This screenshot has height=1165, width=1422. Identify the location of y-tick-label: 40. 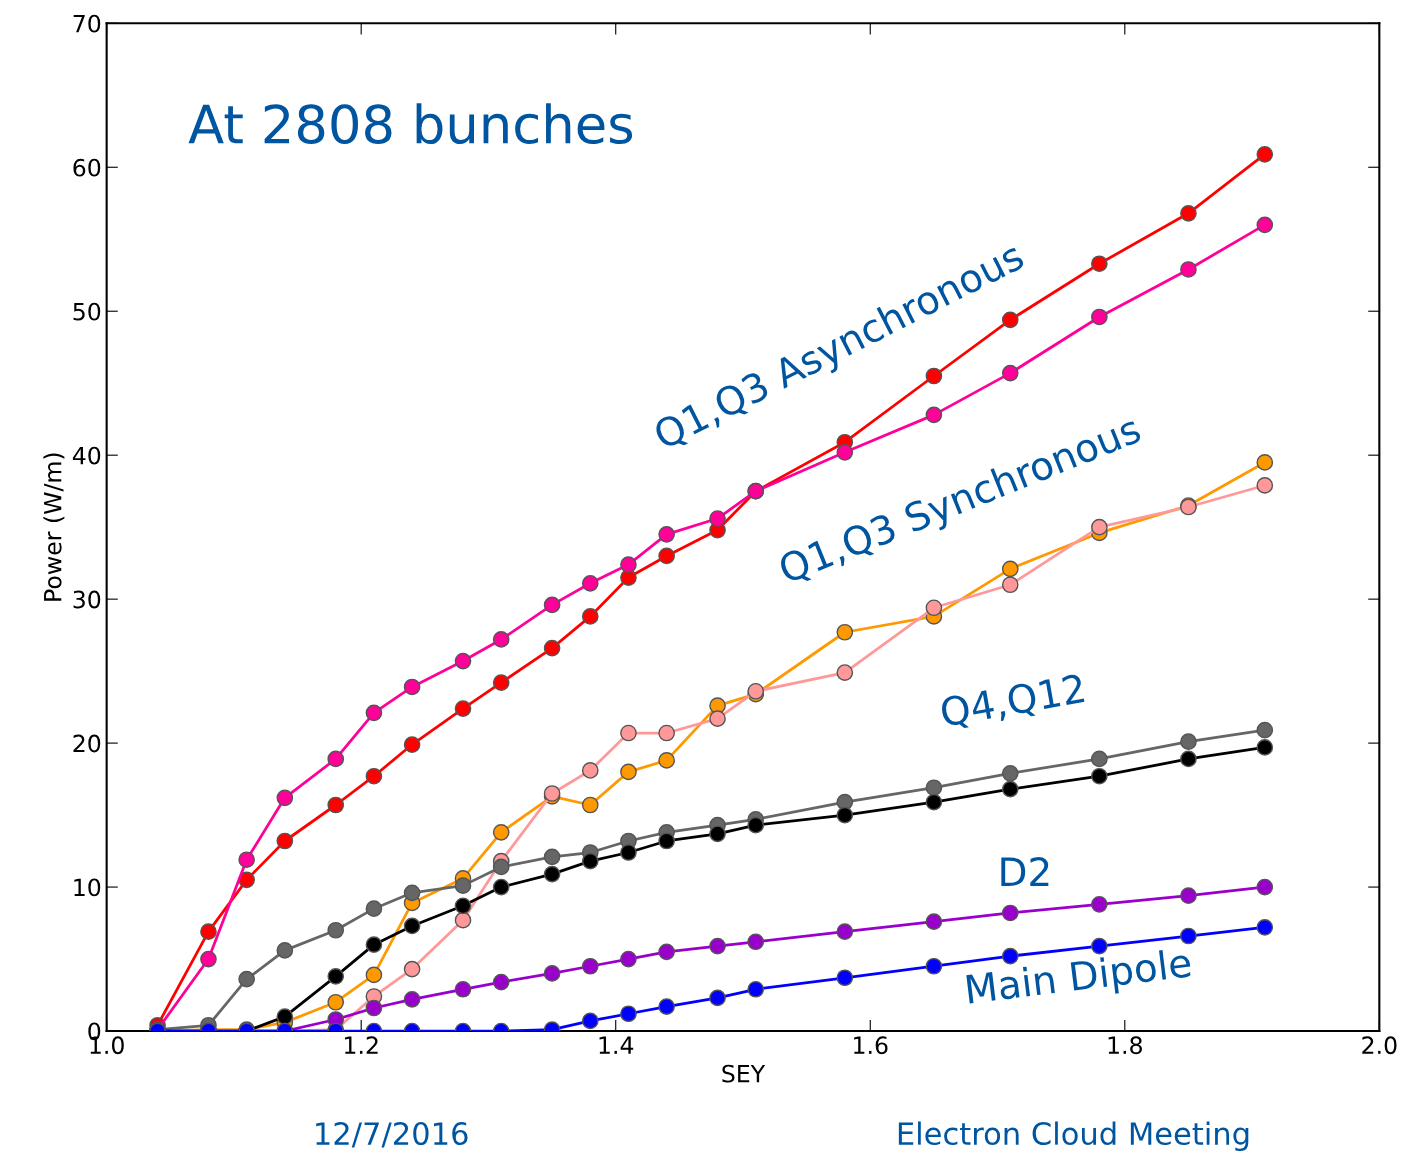
(86, 455).